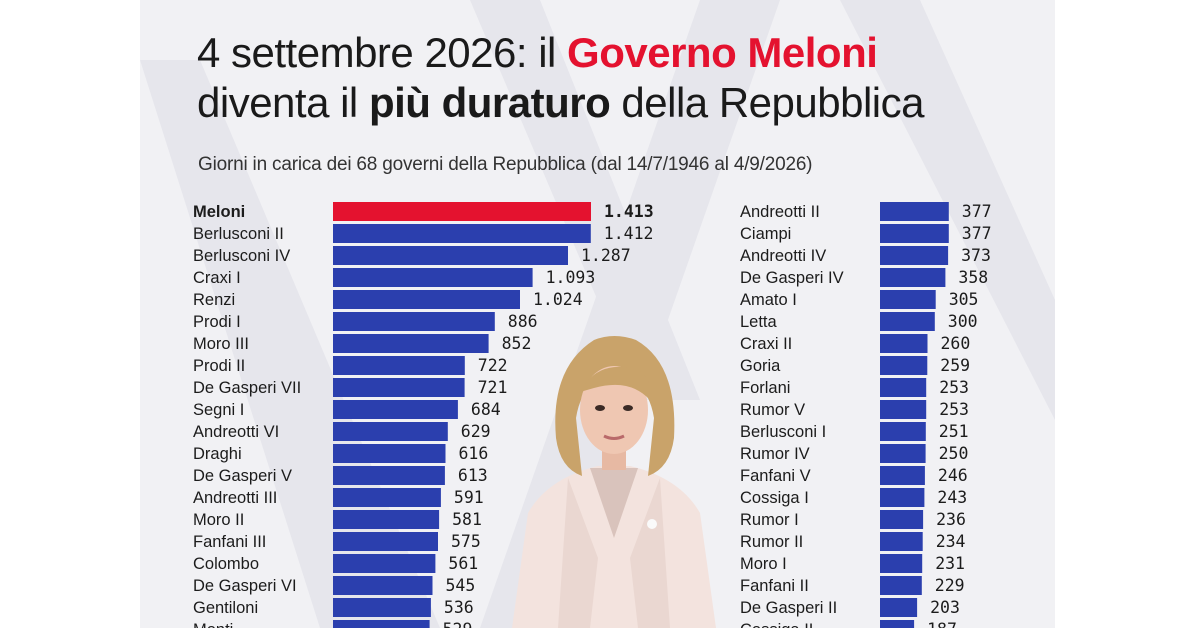  What do you see at coordinates (783, 256) in the screenshot?
I see `category-label: Andreotti IV` at bounding box center [783, 256].